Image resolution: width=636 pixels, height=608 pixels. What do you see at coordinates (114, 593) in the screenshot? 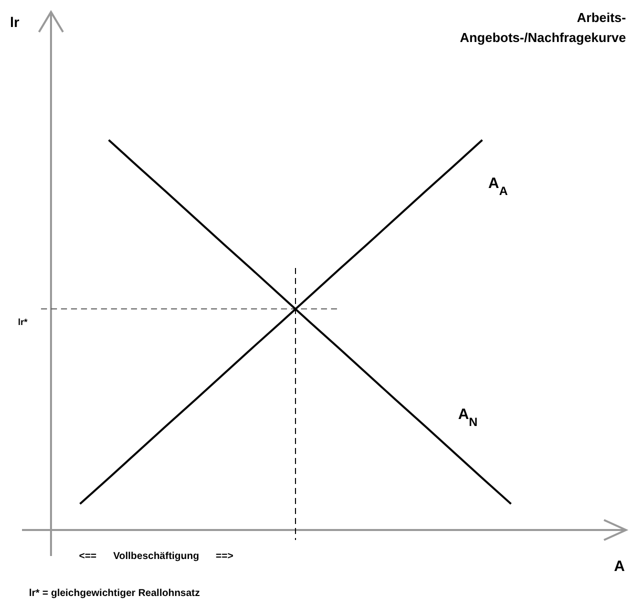
I see `text: lr* = gleichgewichtiger Reallohnsatz` at bounding box center [114, 593].